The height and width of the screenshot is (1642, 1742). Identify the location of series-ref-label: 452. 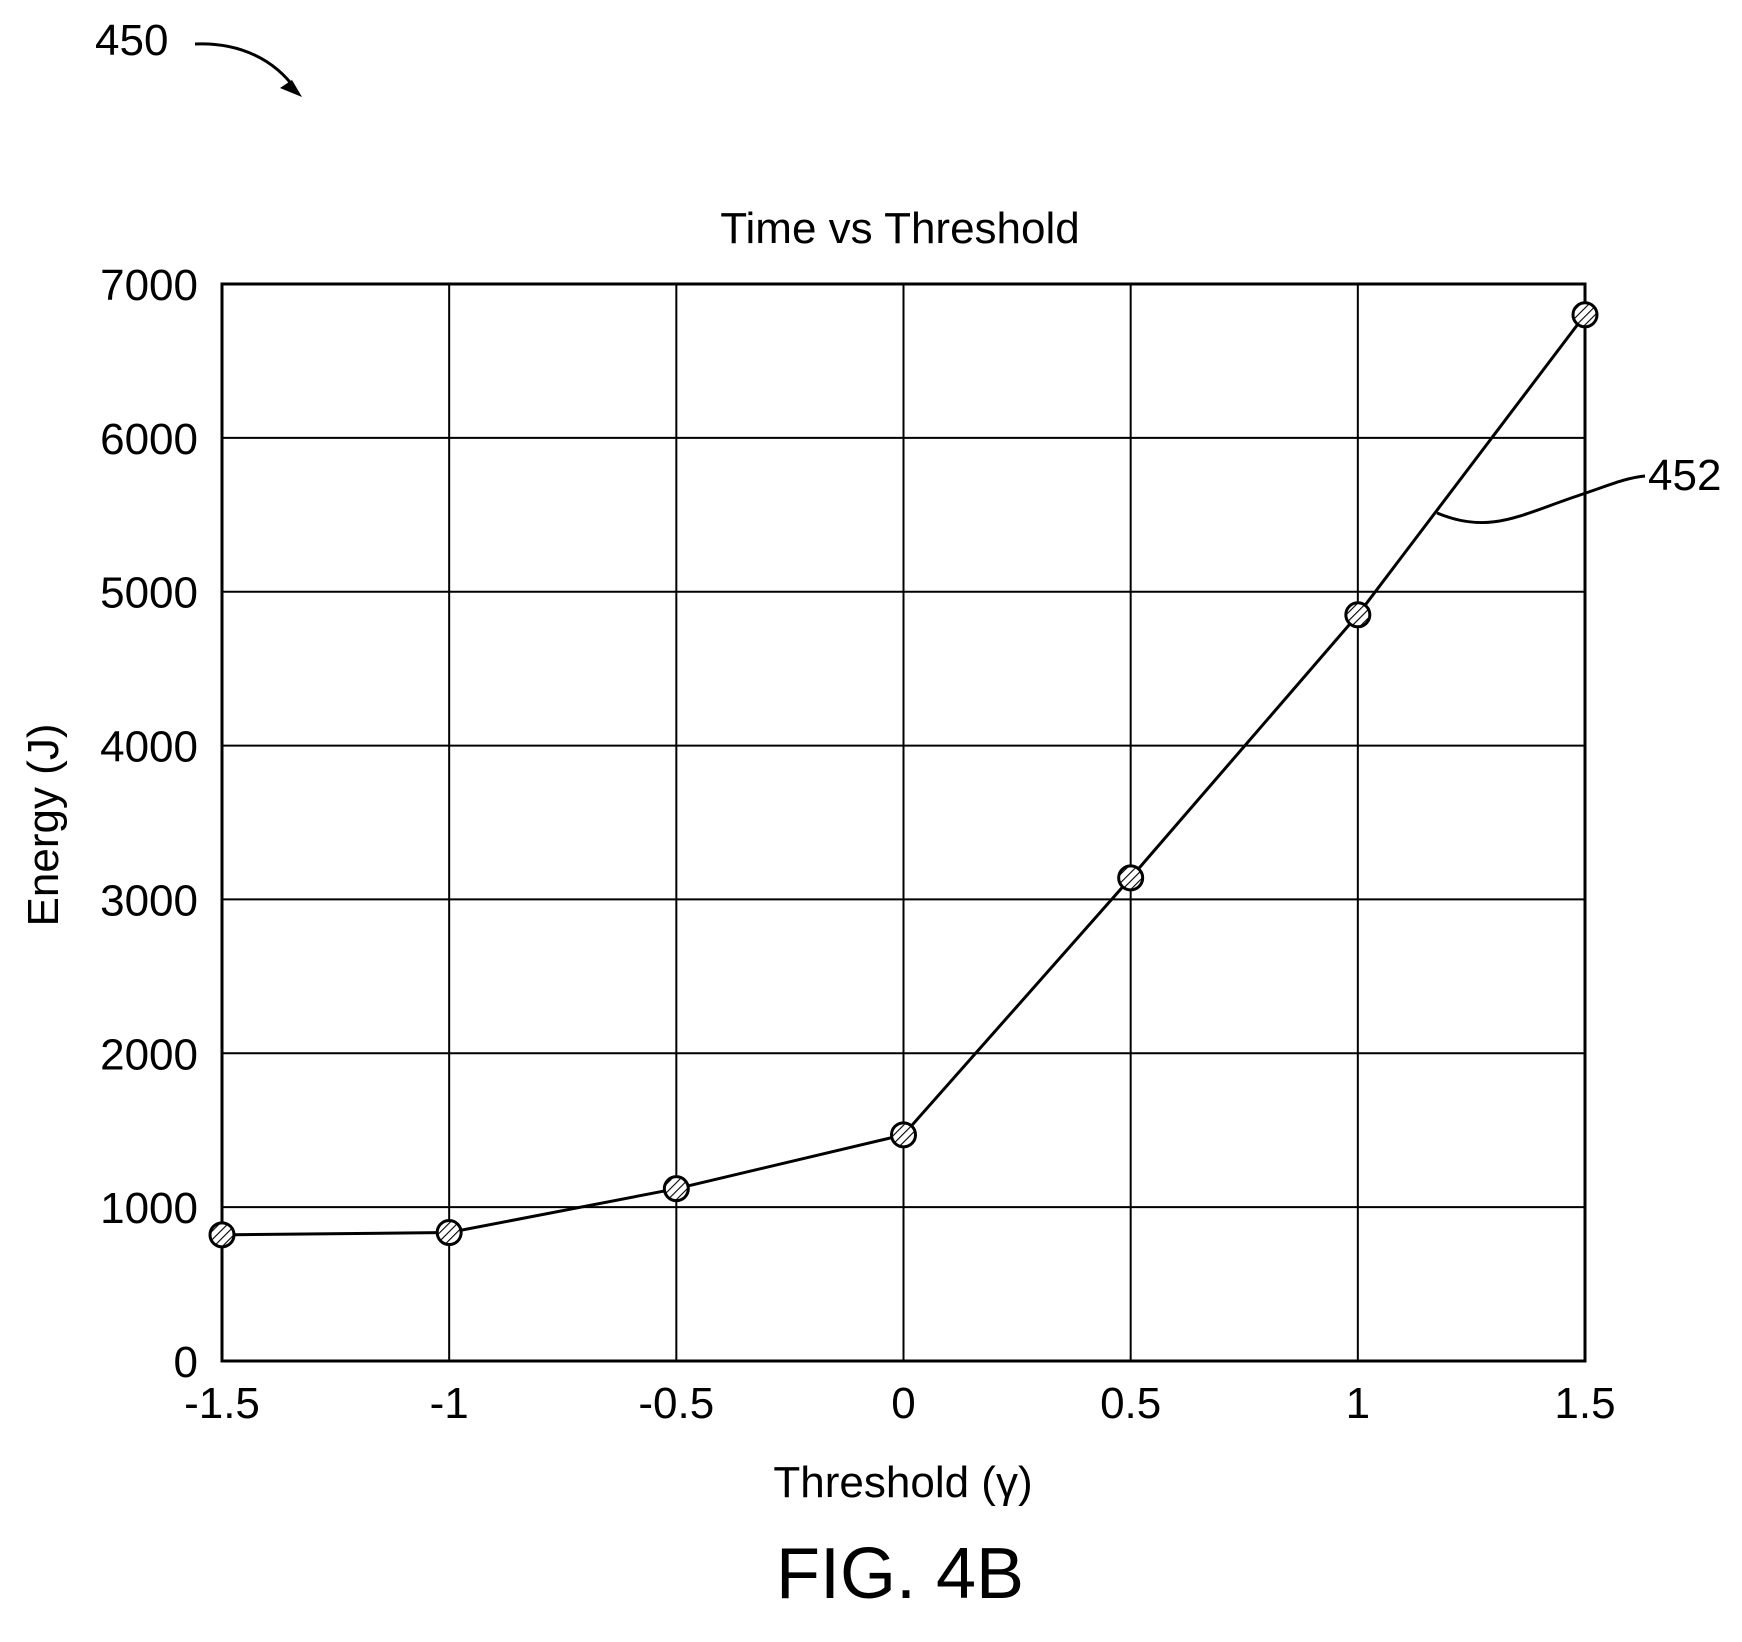
(1684, 475).